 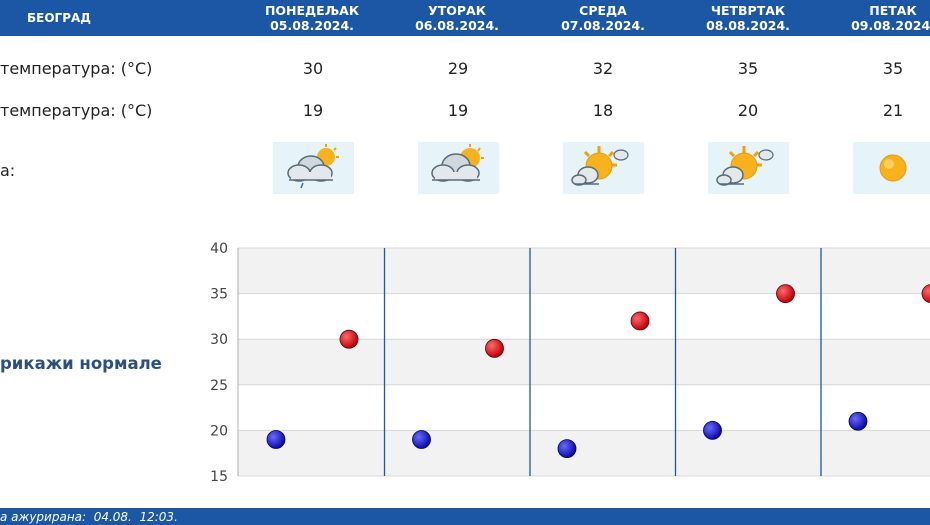 What do you see at coordinates (219, 340) in the screenshot?
I see `y-tick-label: 30` at bounding box center [219, 340].